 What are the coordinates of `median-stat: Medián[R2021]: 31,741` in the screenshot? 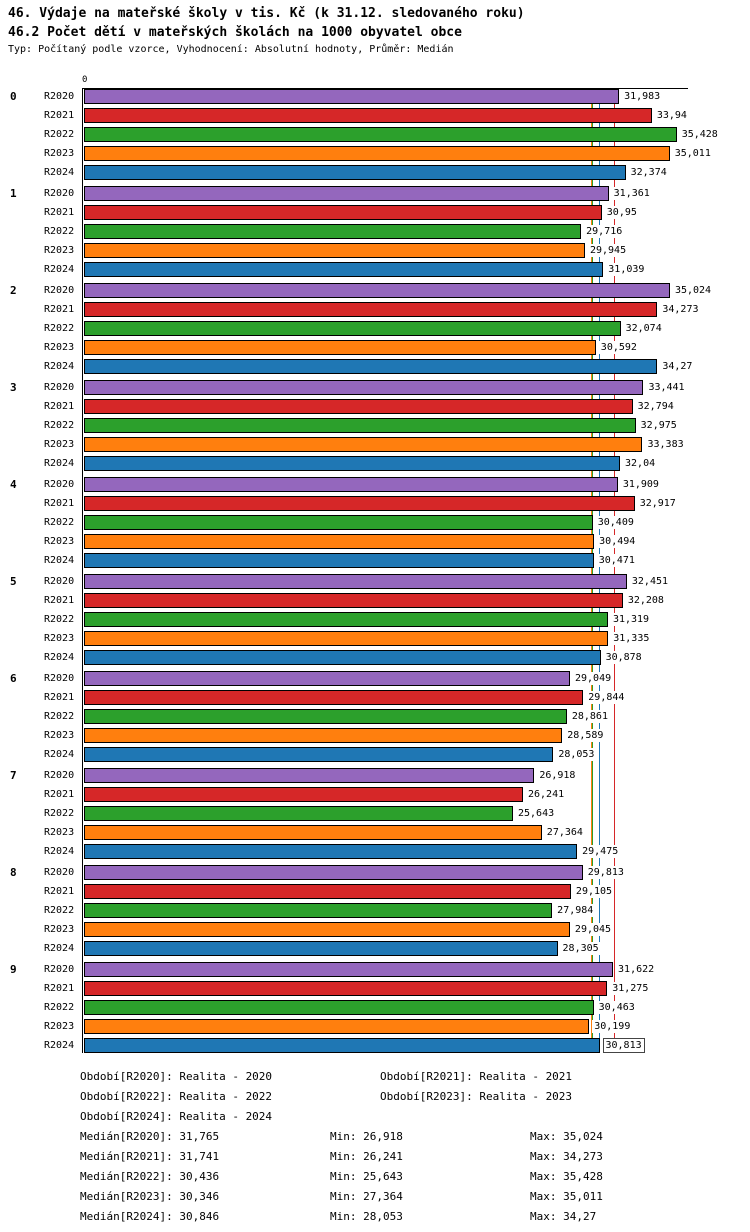 It's located at (150, 1156).